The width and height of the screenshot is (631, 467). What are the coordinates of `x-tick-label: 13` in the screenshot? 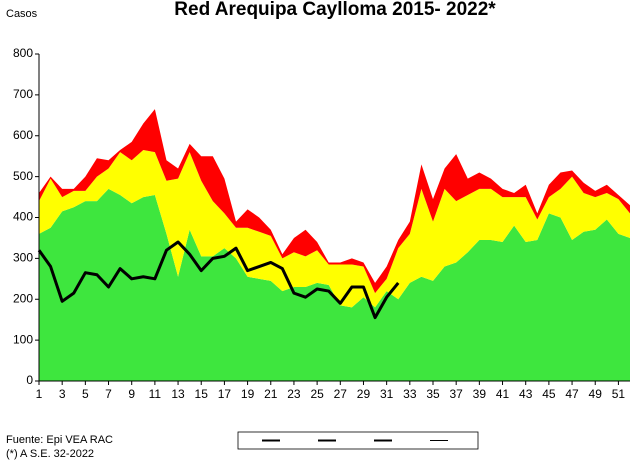 It's located at (178, 394).